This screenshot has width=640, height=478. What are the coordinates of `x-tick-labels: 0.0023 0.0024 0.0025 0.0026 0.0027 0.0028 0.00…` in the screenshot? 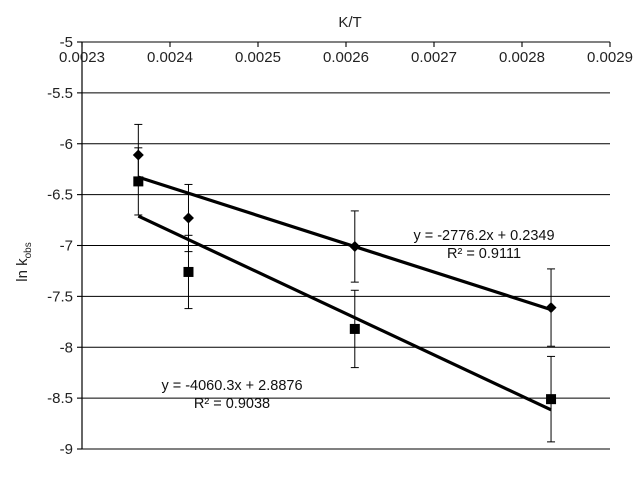 It's located at (346, 57).